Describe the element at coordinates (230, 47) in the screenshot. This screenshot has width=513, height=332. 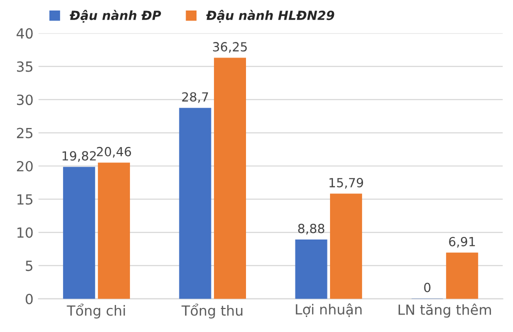
I see `data-label: 36,25` at that location.